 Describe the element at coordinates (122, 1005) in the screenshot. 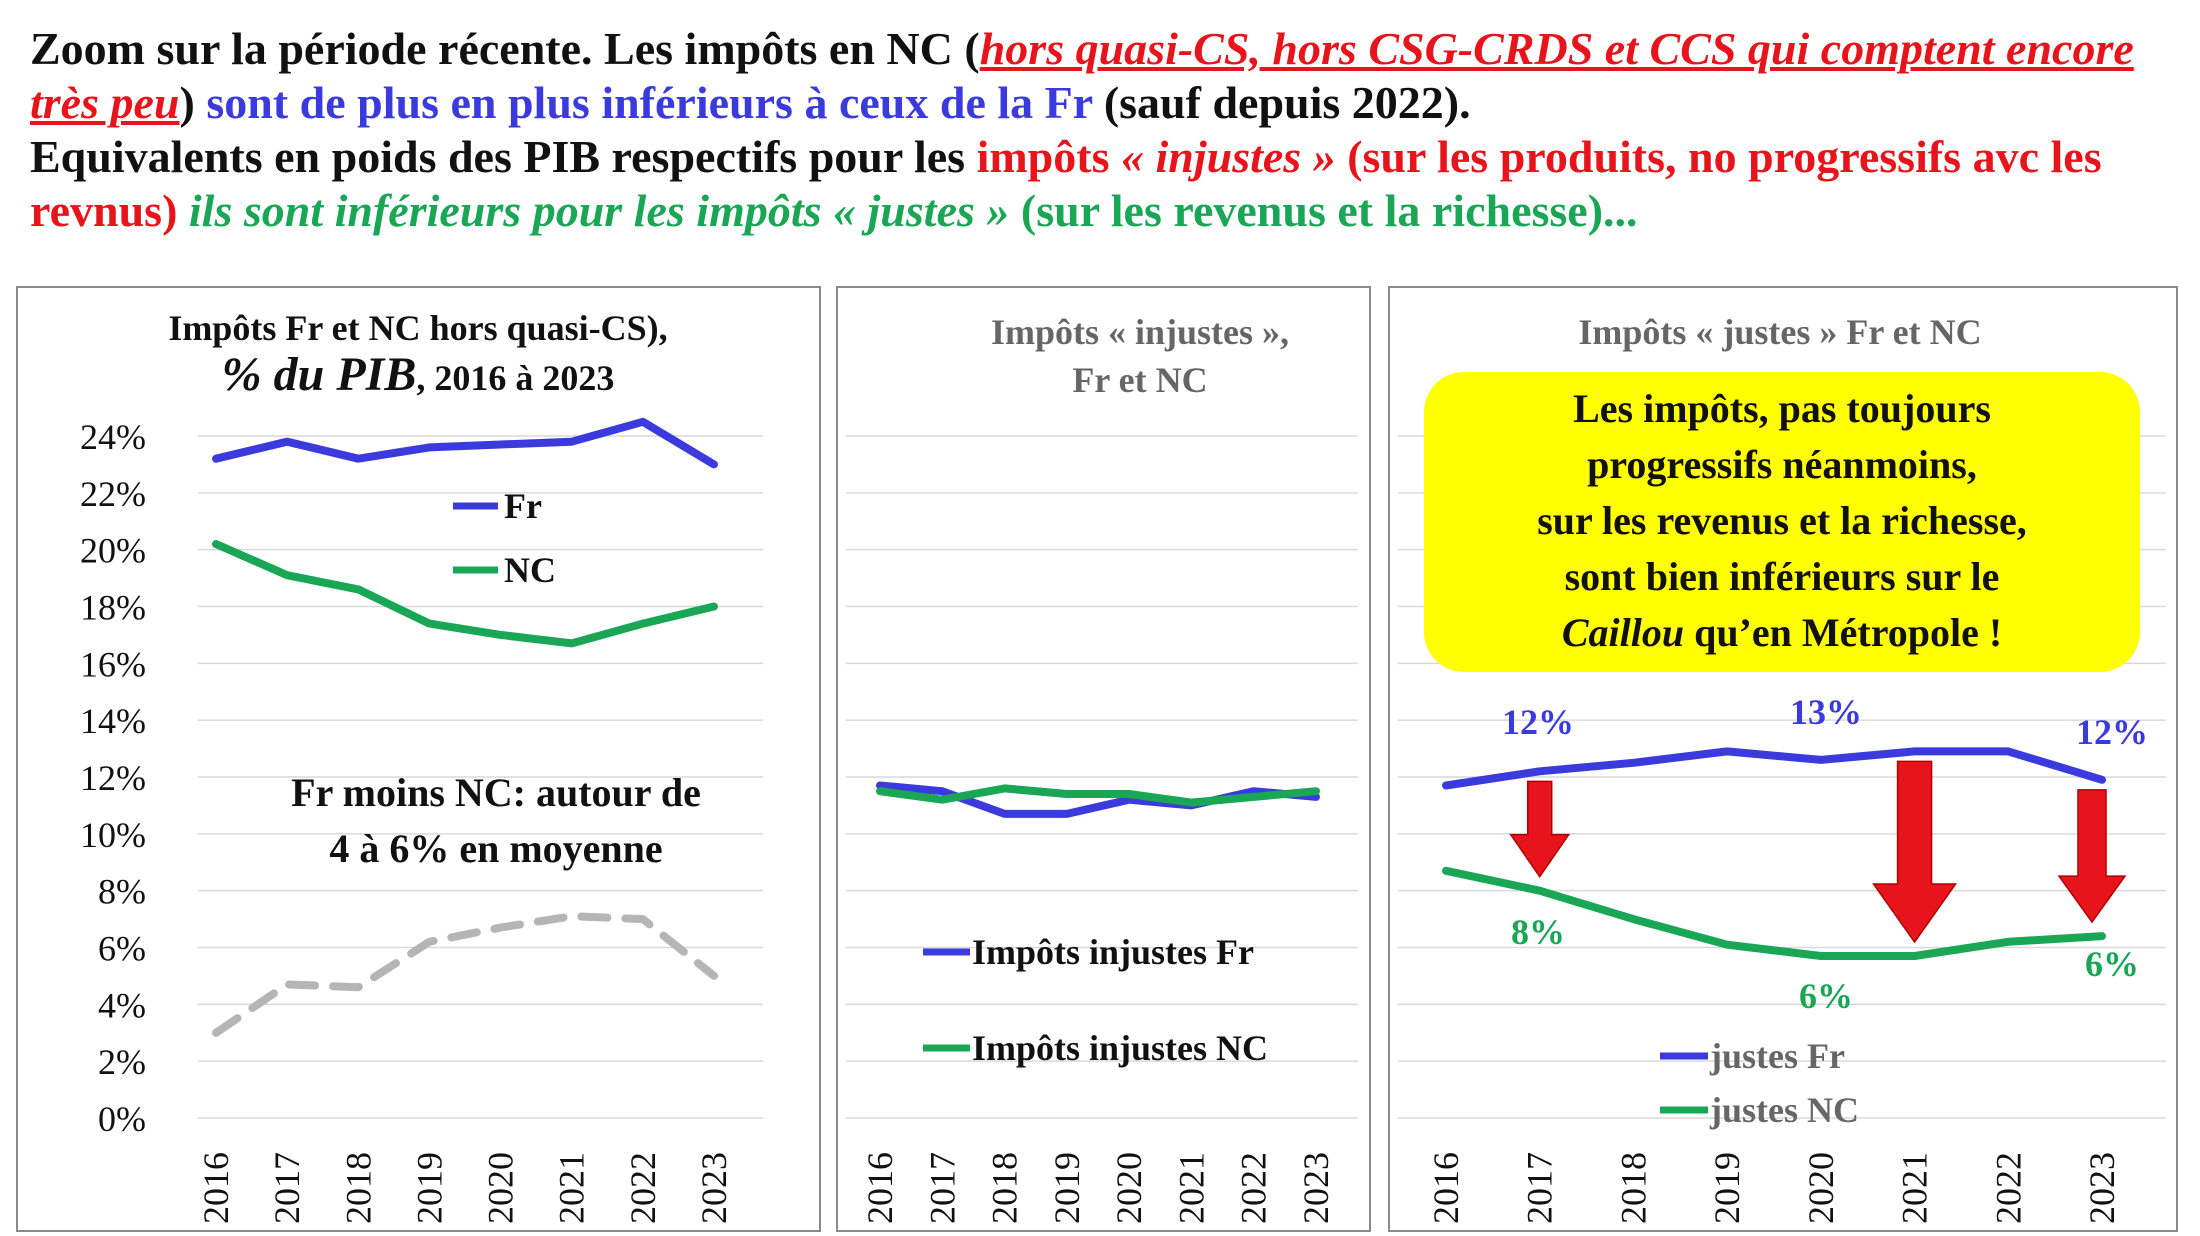

I see `y-tick-label: 4%` at that location.